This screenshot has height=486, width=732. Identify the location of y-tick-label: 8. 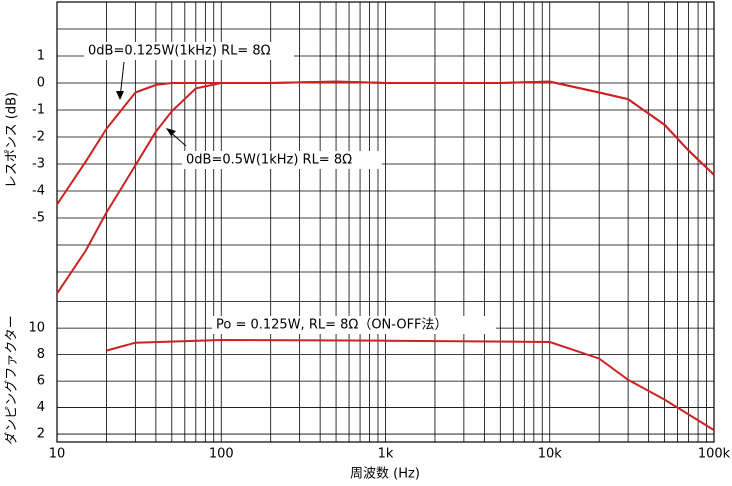
(41, 354).